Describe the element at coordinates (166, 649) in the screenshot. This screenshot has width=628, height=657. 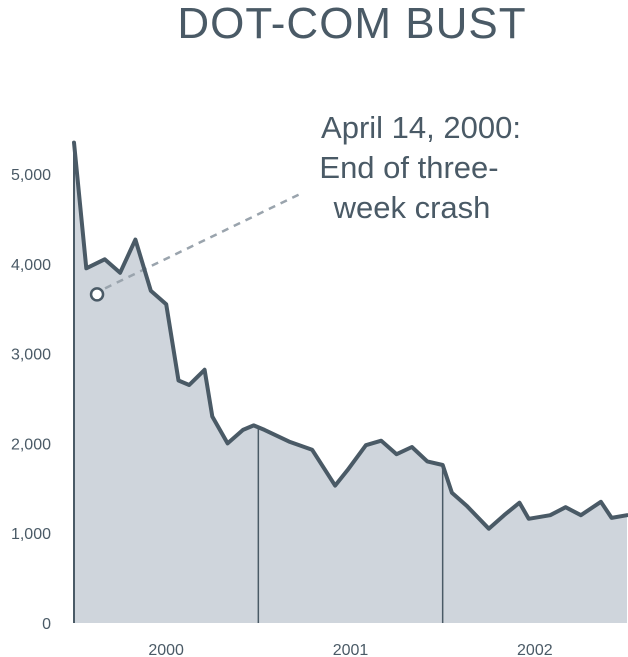
I see `x-tick-label: 2000` at that location.